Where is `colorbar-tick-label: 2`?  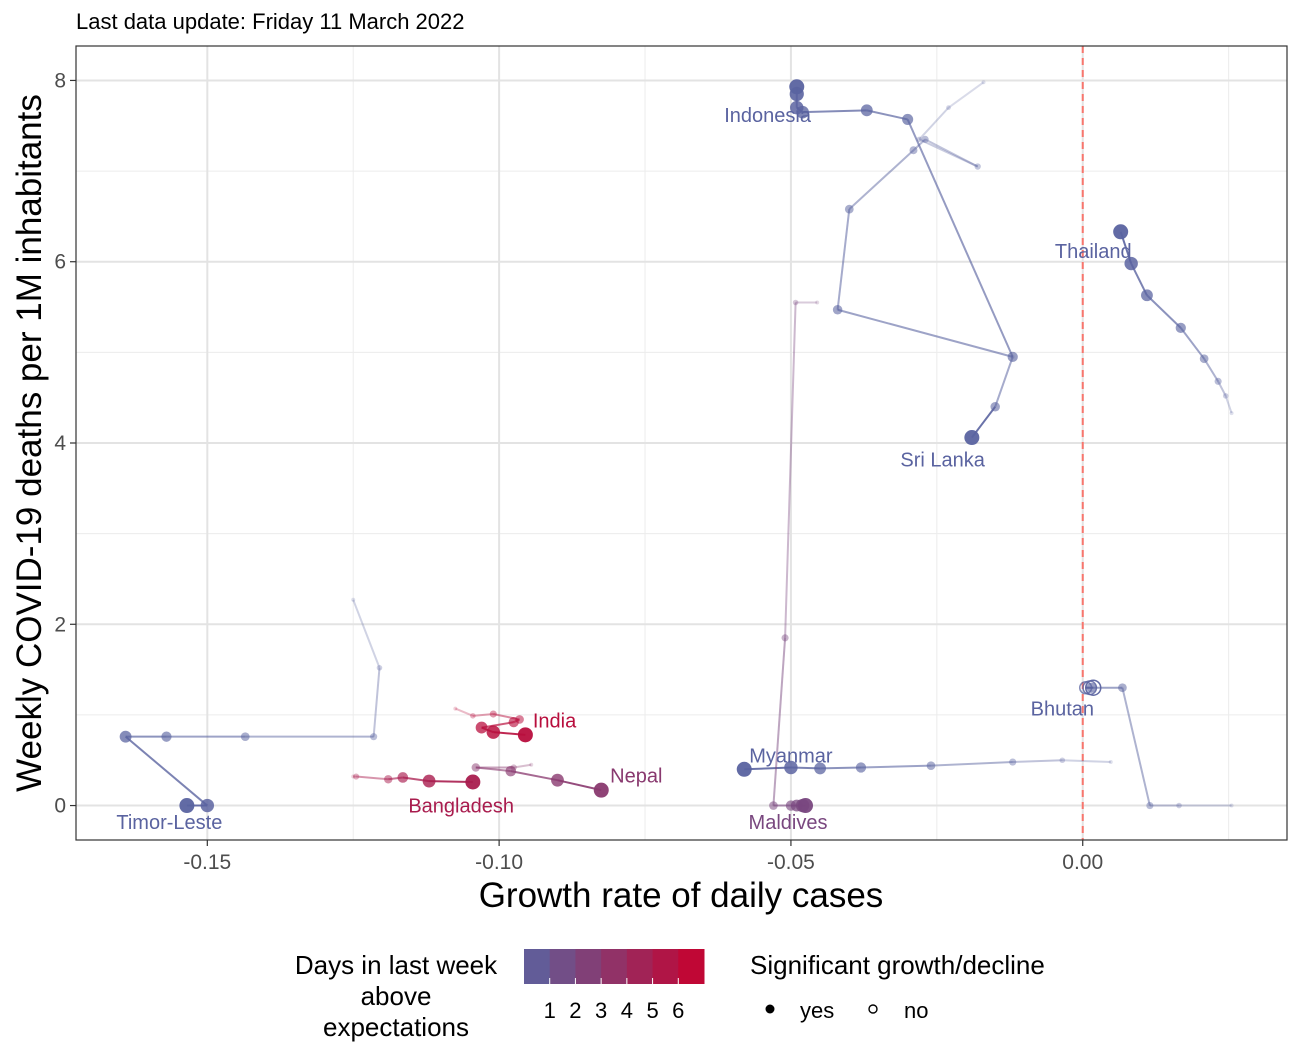 colorbar-tick-label: 2 is located at coordinates (575, 1010).